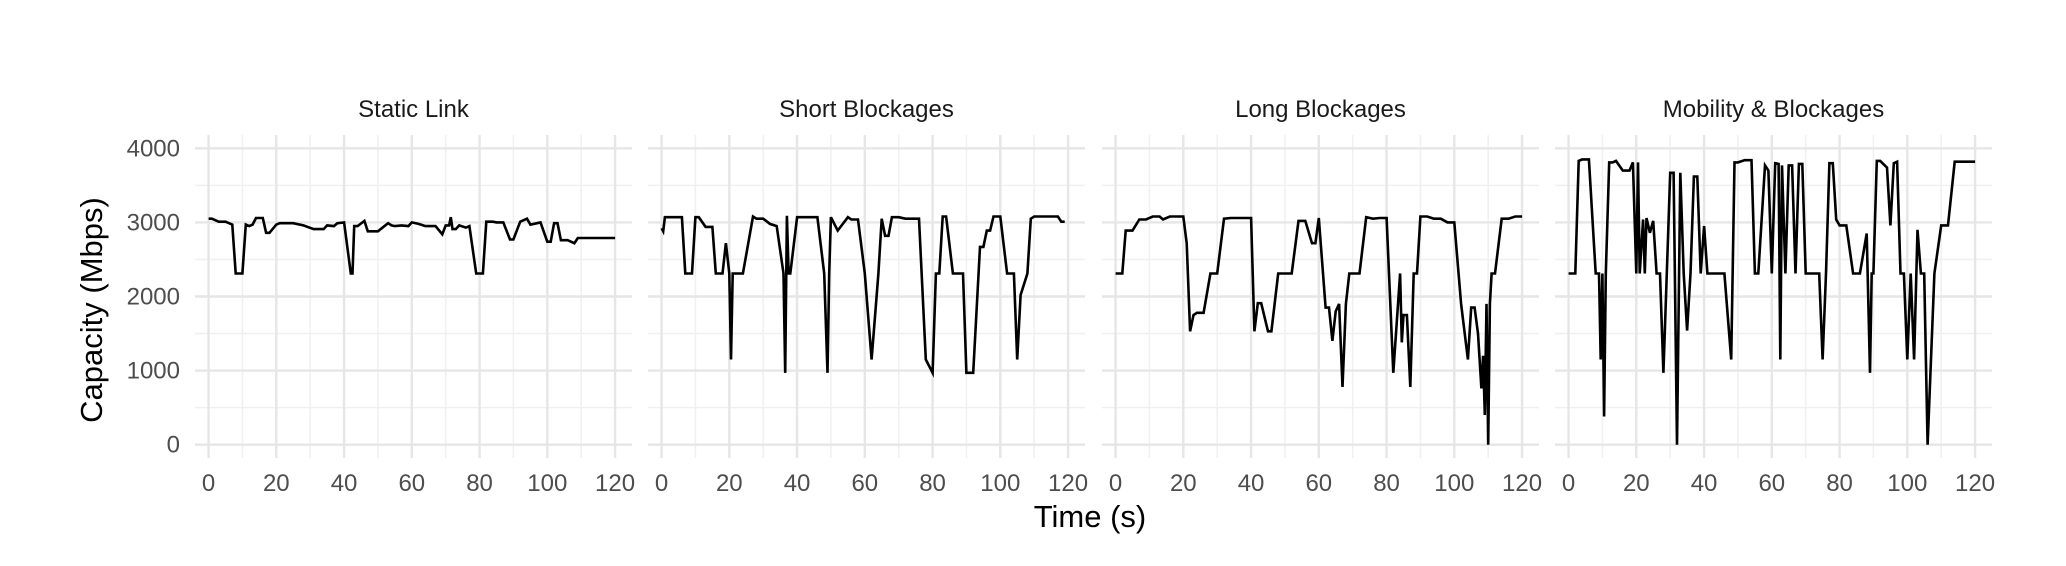 Image resolution: width=2066 pixels, height=566 pixels. Describe the element at coordinates (153, 371) in the screenshot. I see `y-tick-label: 1000` at that location.